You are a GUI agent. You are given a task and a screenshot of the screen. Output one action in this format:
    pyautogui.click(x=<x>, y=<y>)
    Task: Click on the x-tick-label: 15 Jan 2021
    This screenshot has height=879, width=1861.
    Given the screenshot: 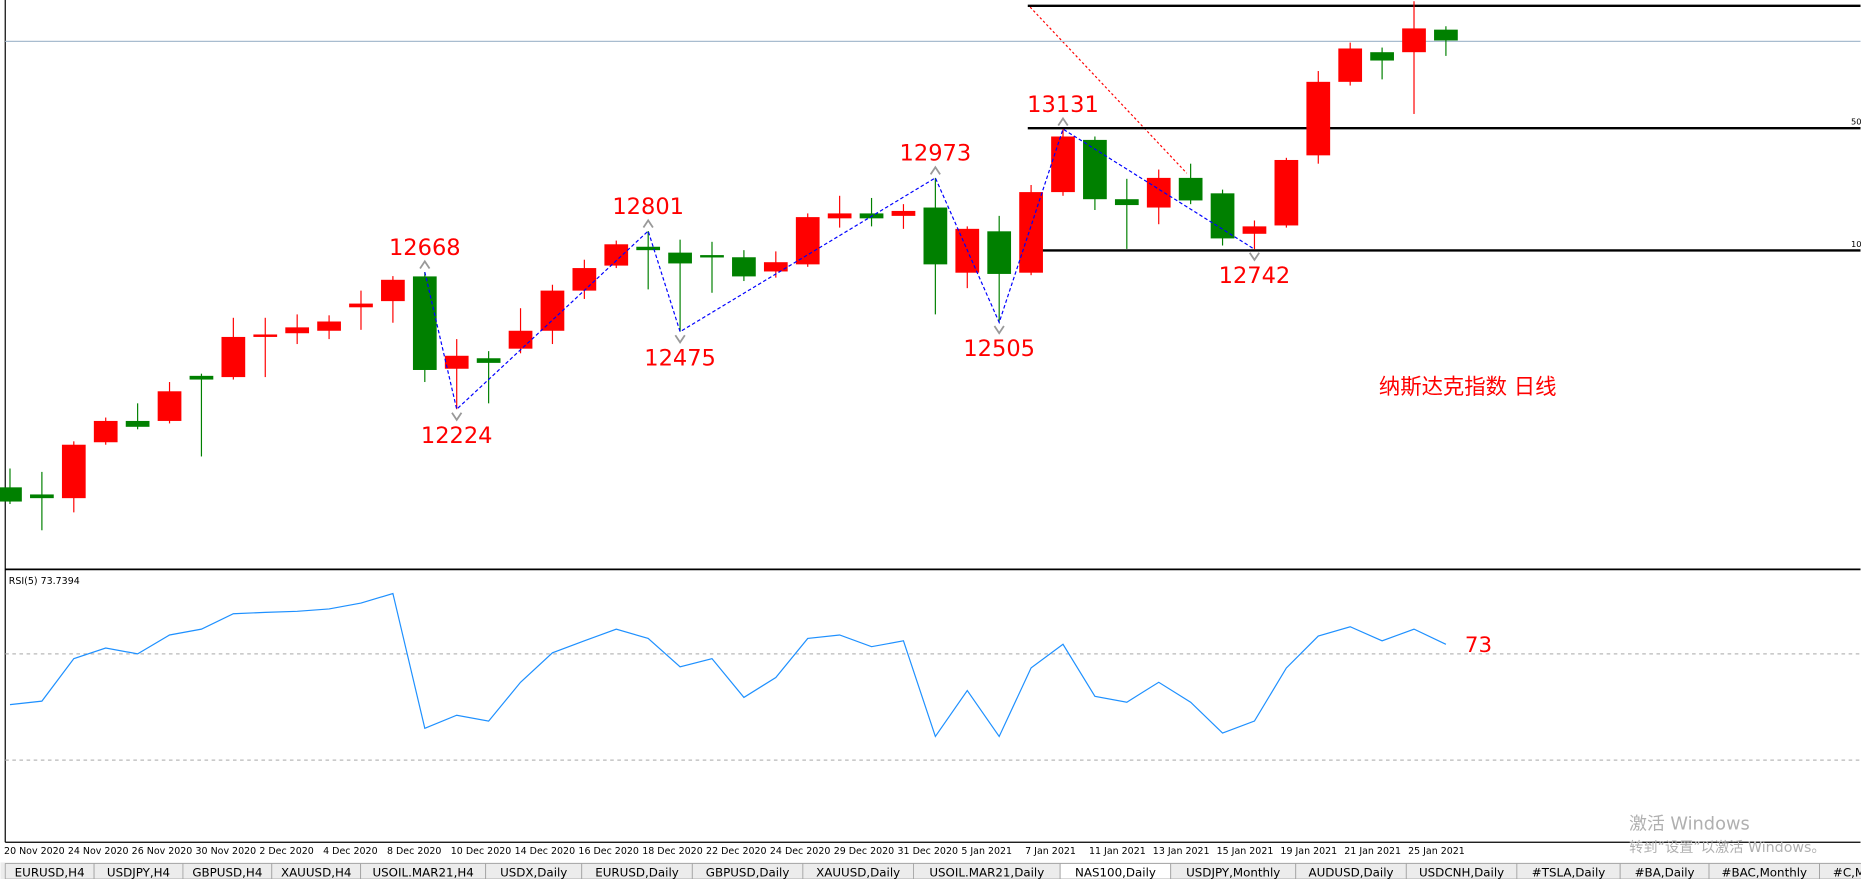 What is the action you would take?
    pyautogui.click(x=1245, y=851)
    